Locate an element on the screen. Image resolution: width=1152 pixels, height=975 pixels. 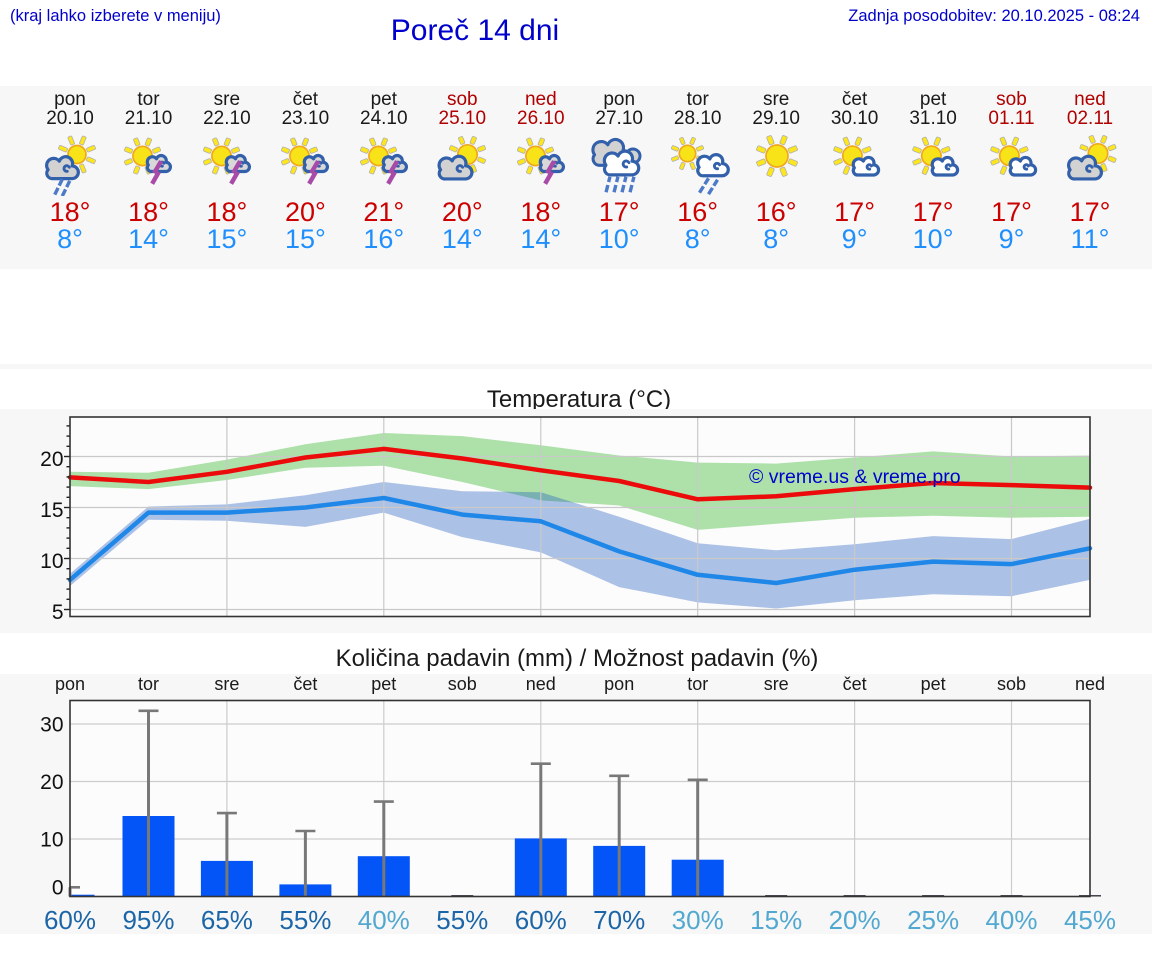
svg-text: 30 is located at coordinates (51, 725).